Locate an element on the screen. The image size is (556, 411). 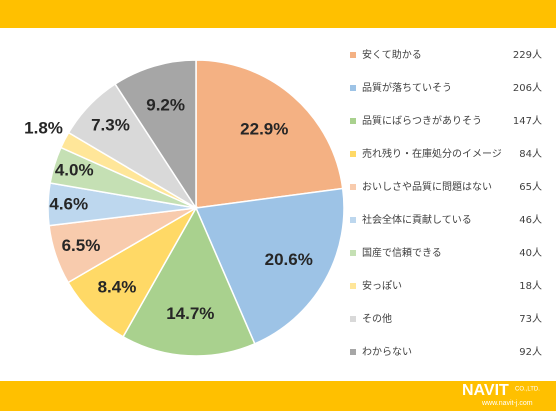
legend-label: わからない is located at coordinates (387, 352).